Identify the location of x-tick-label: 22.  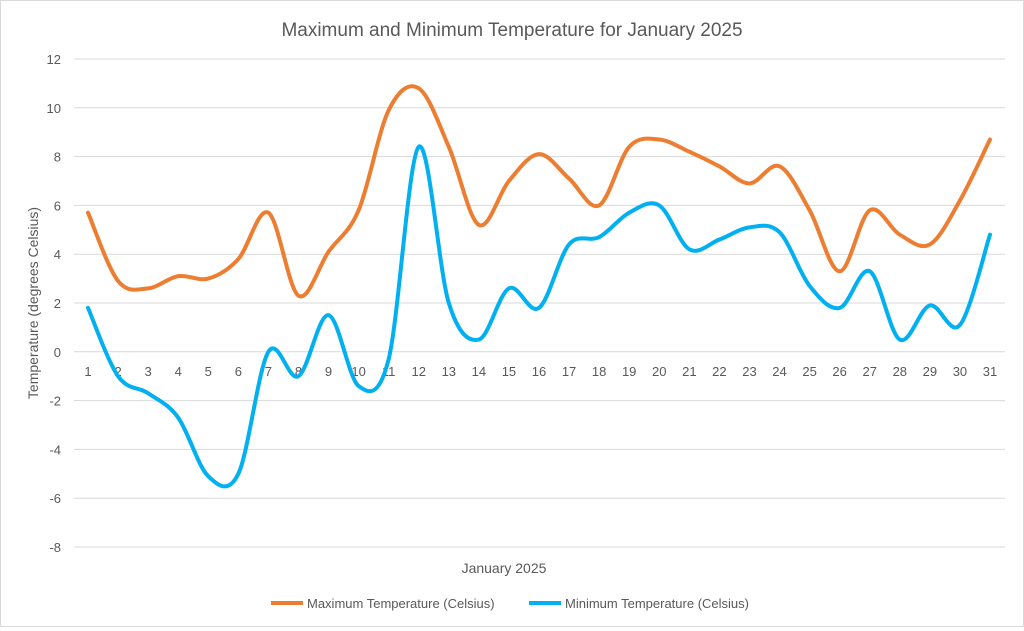
(719, 371).